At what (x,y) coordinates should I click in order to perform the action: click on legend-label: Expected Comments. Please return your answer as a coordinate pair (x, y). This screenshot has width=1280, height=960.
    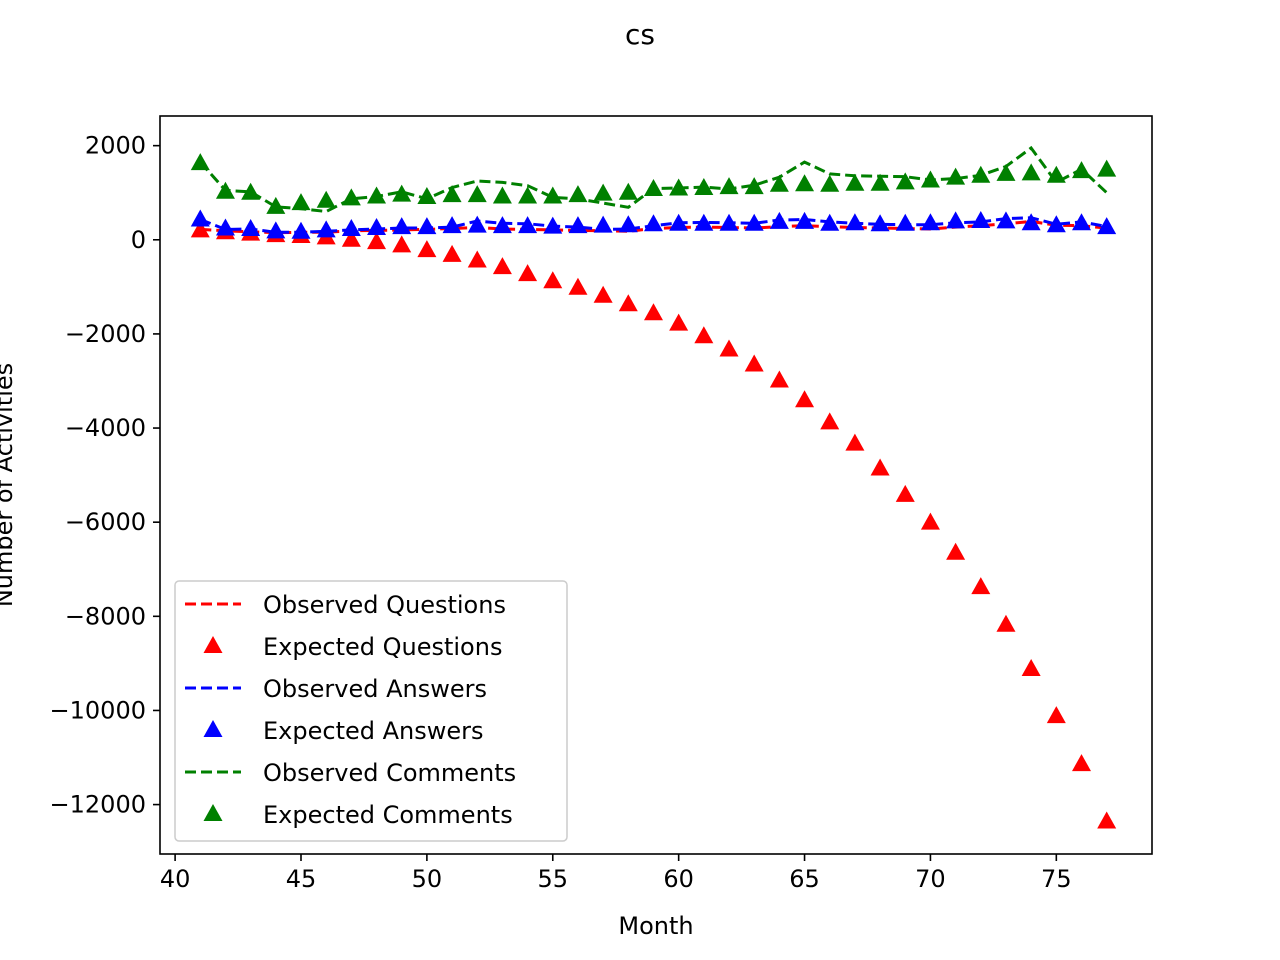
    Looking at the image, I should click on (388, 815).